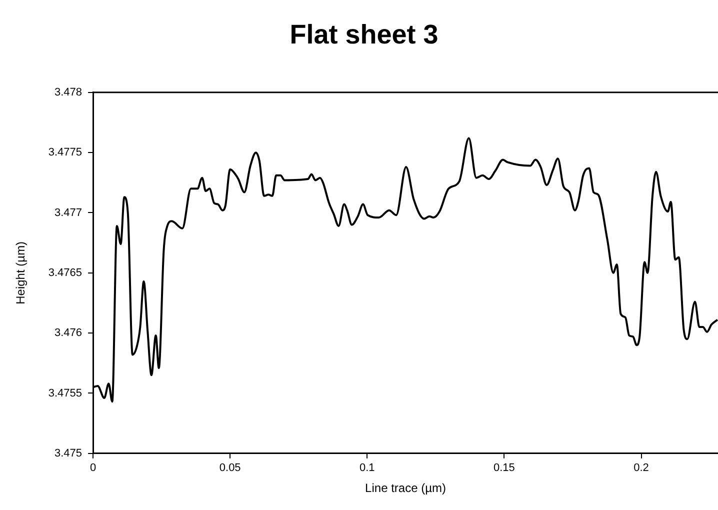 The width and height of the screenshot is (718, 510). Describe the element at coordinates (93, 468) in the screenshot. I see `x-tick-label: 0` at that location.